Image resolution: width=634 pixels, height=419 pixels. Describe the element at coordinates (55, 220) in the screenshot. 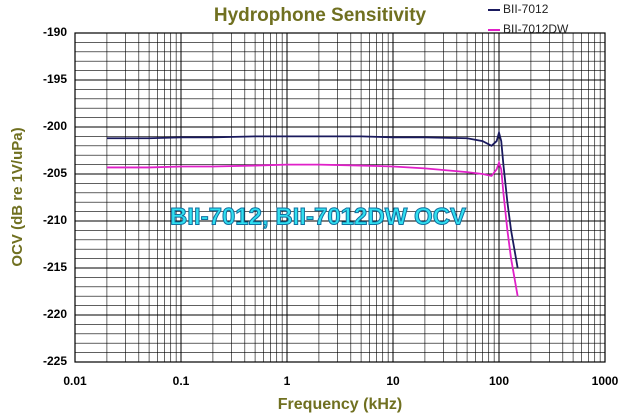

I see `y-tick-label: -210` at that location.